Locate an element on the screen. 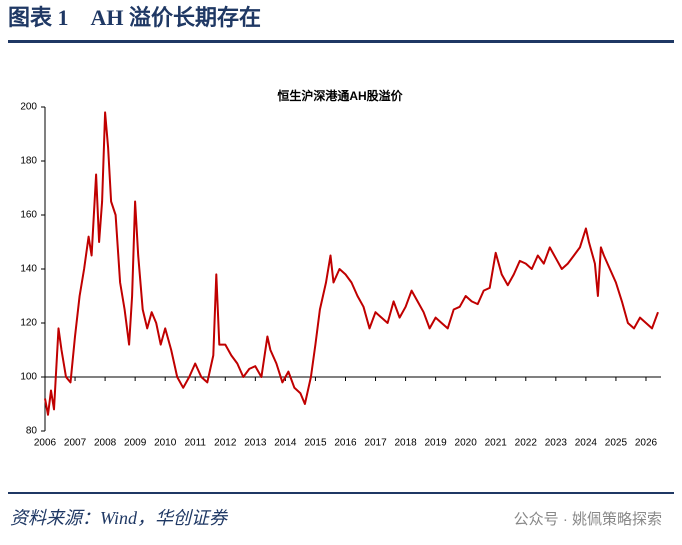  x-tick-label: 2026 is located at coordinates (646, 443).